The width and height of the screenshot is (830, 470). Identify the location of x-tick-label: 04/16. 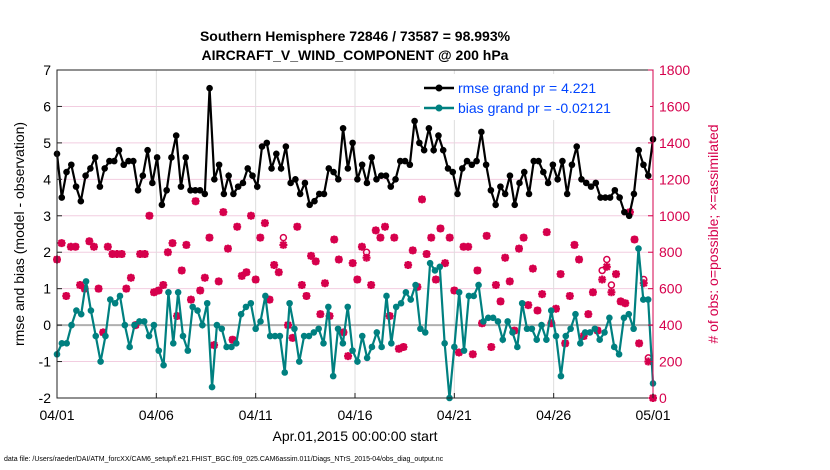
(354, 415).